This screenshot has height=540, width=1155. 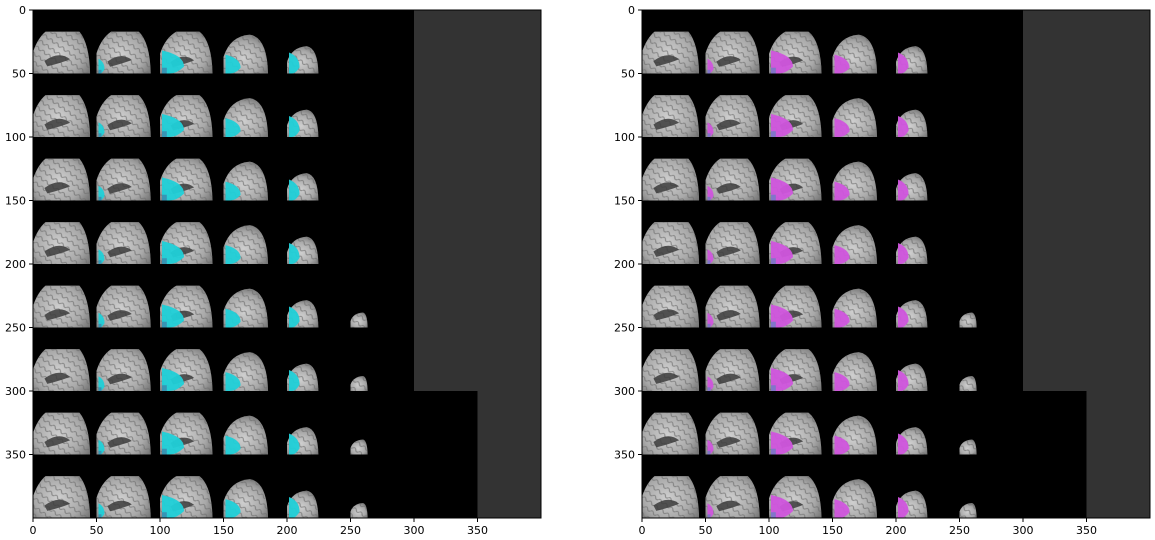 I want to click on y-tick-label: 350, so click(x=15, y=455).